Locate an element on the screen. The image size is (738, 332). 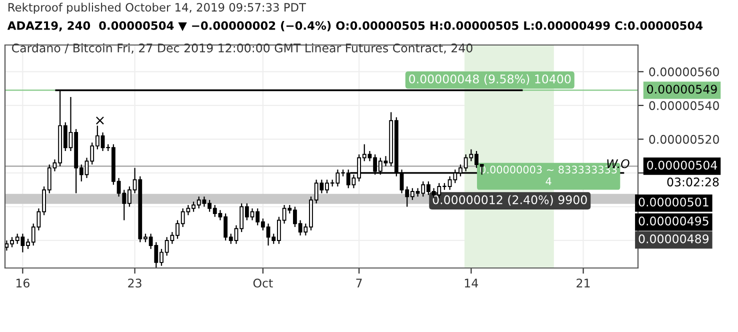
y-tick-label: 0.00000560 is located at coordinates (684, 71).